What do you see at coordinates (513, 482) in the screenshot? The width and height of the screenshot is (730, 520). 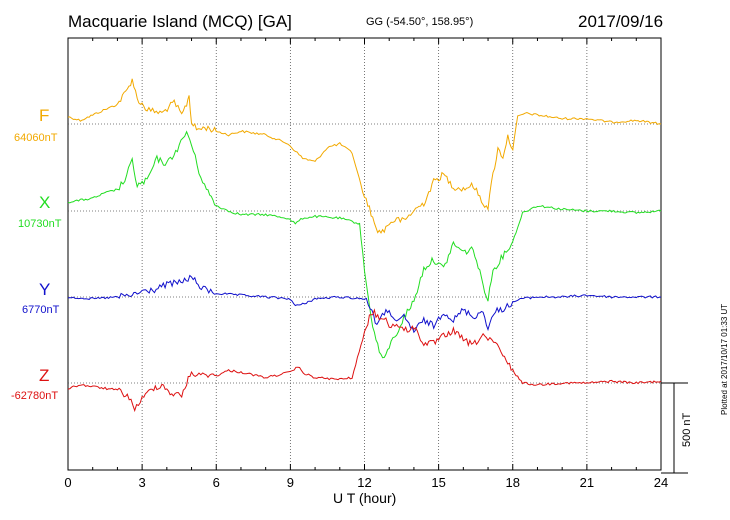 I see `x-tick-label: 18` at bounding box center [513, 482].